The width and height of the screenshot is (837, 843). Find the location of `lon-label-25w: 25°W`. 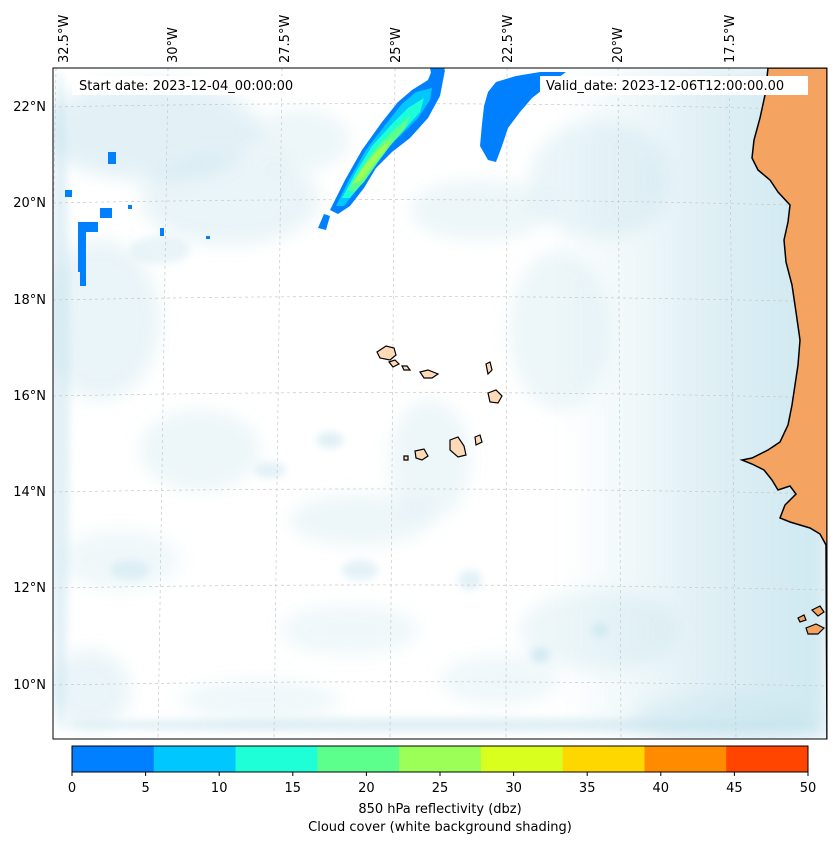

lon-label-25w: 25°W is located at coordinates (396, 45).